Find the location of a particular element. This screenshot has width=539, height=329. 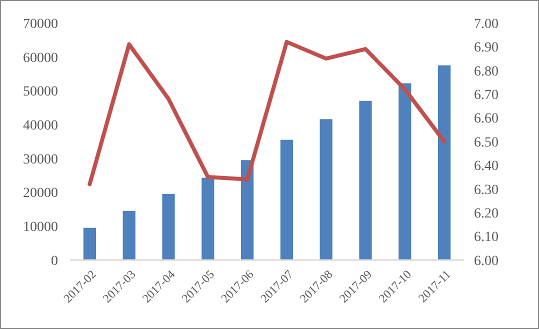

y2-tick-label: 6.70 is located at coordinates (486, 95).